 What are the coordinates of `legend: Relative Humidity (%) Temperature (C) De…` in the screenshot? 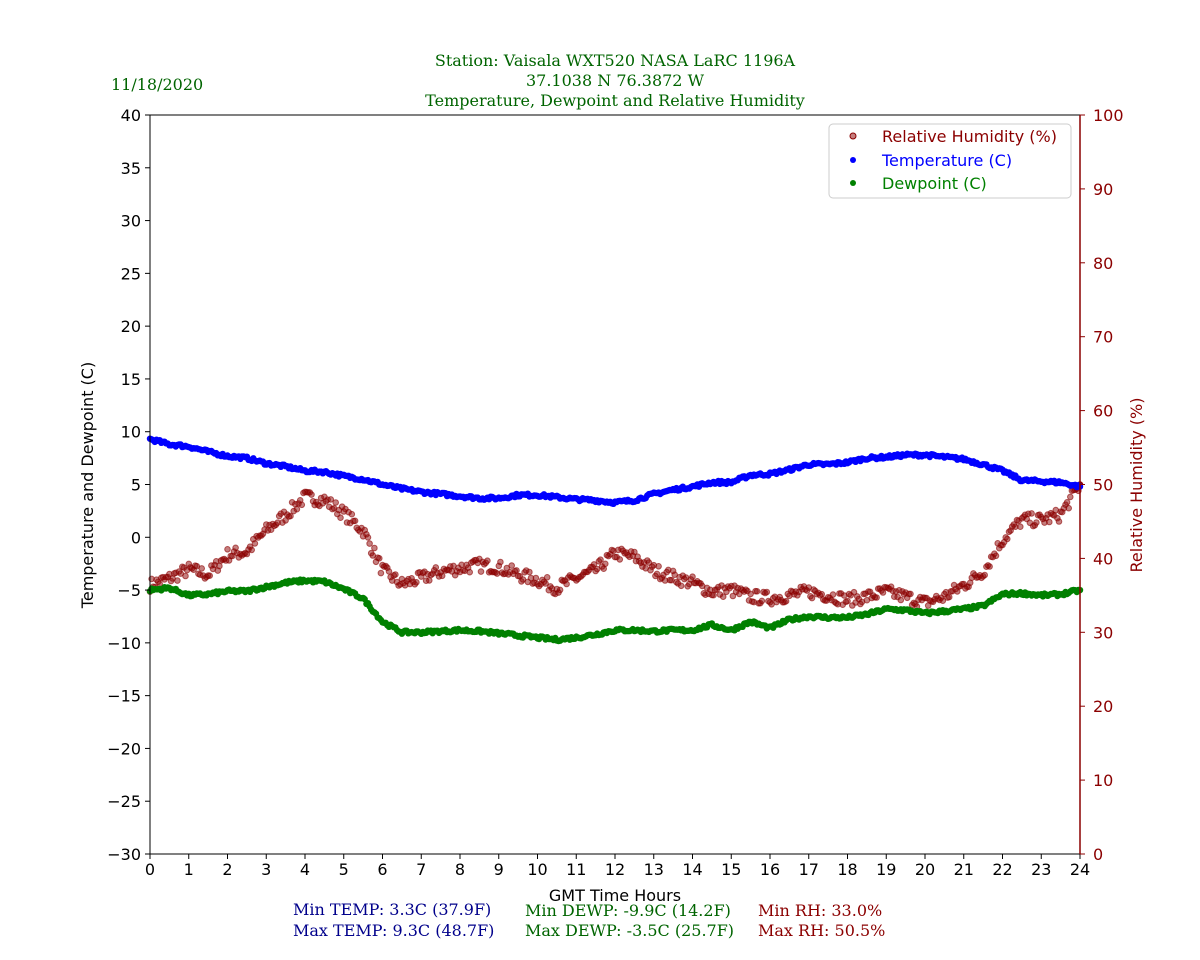 It's located at (950, 161).